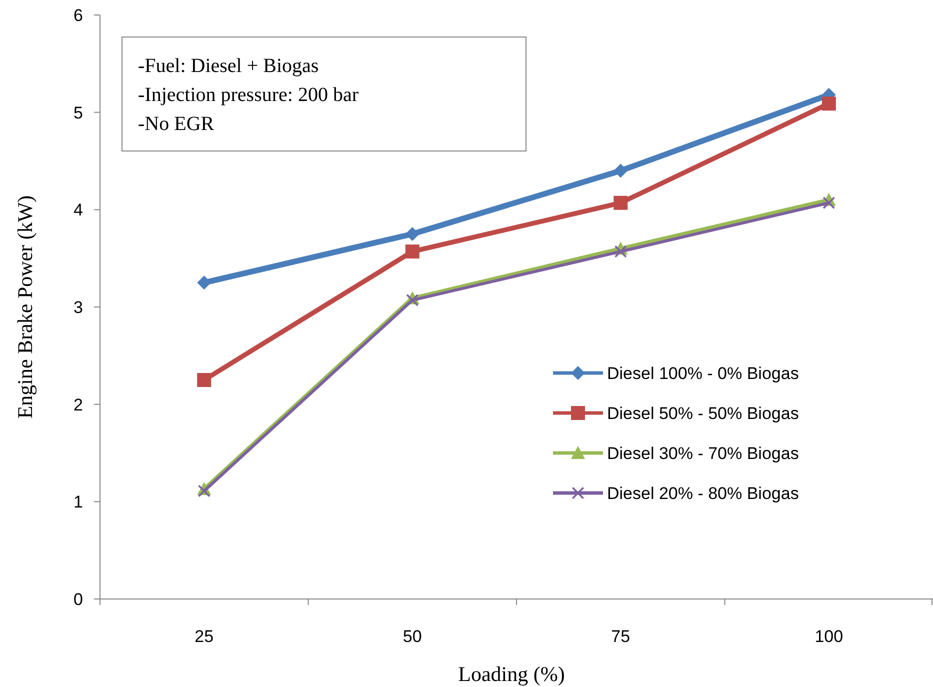  I want to click on legend-label: Diesel 100% - 0% Biogas, so click(703, 373).